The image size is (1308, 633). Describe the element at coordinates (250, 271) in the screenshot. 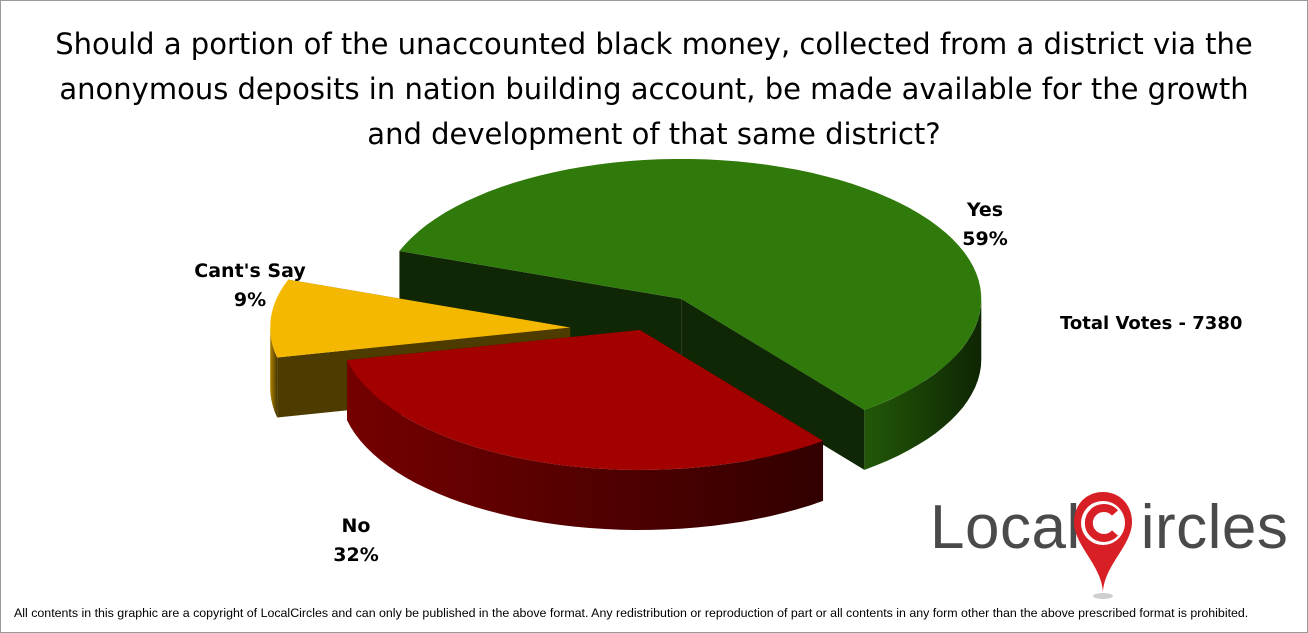

I see `slice-label-cant-say-name: Cant's Say` at that location.